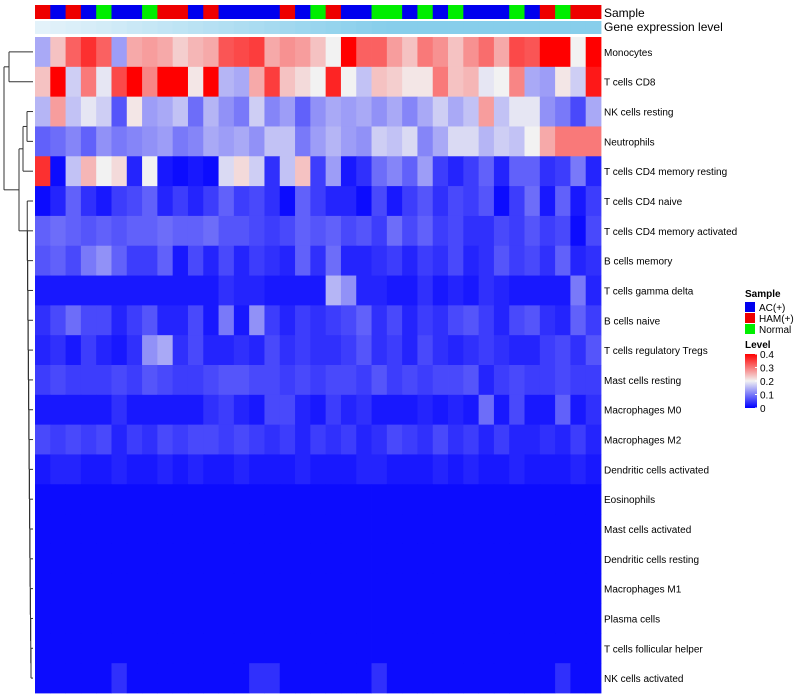  What do you see at coordinates (758, 345) in the screenshot?
I see `level-legend-title: Level` at bounding box center [758, 345].